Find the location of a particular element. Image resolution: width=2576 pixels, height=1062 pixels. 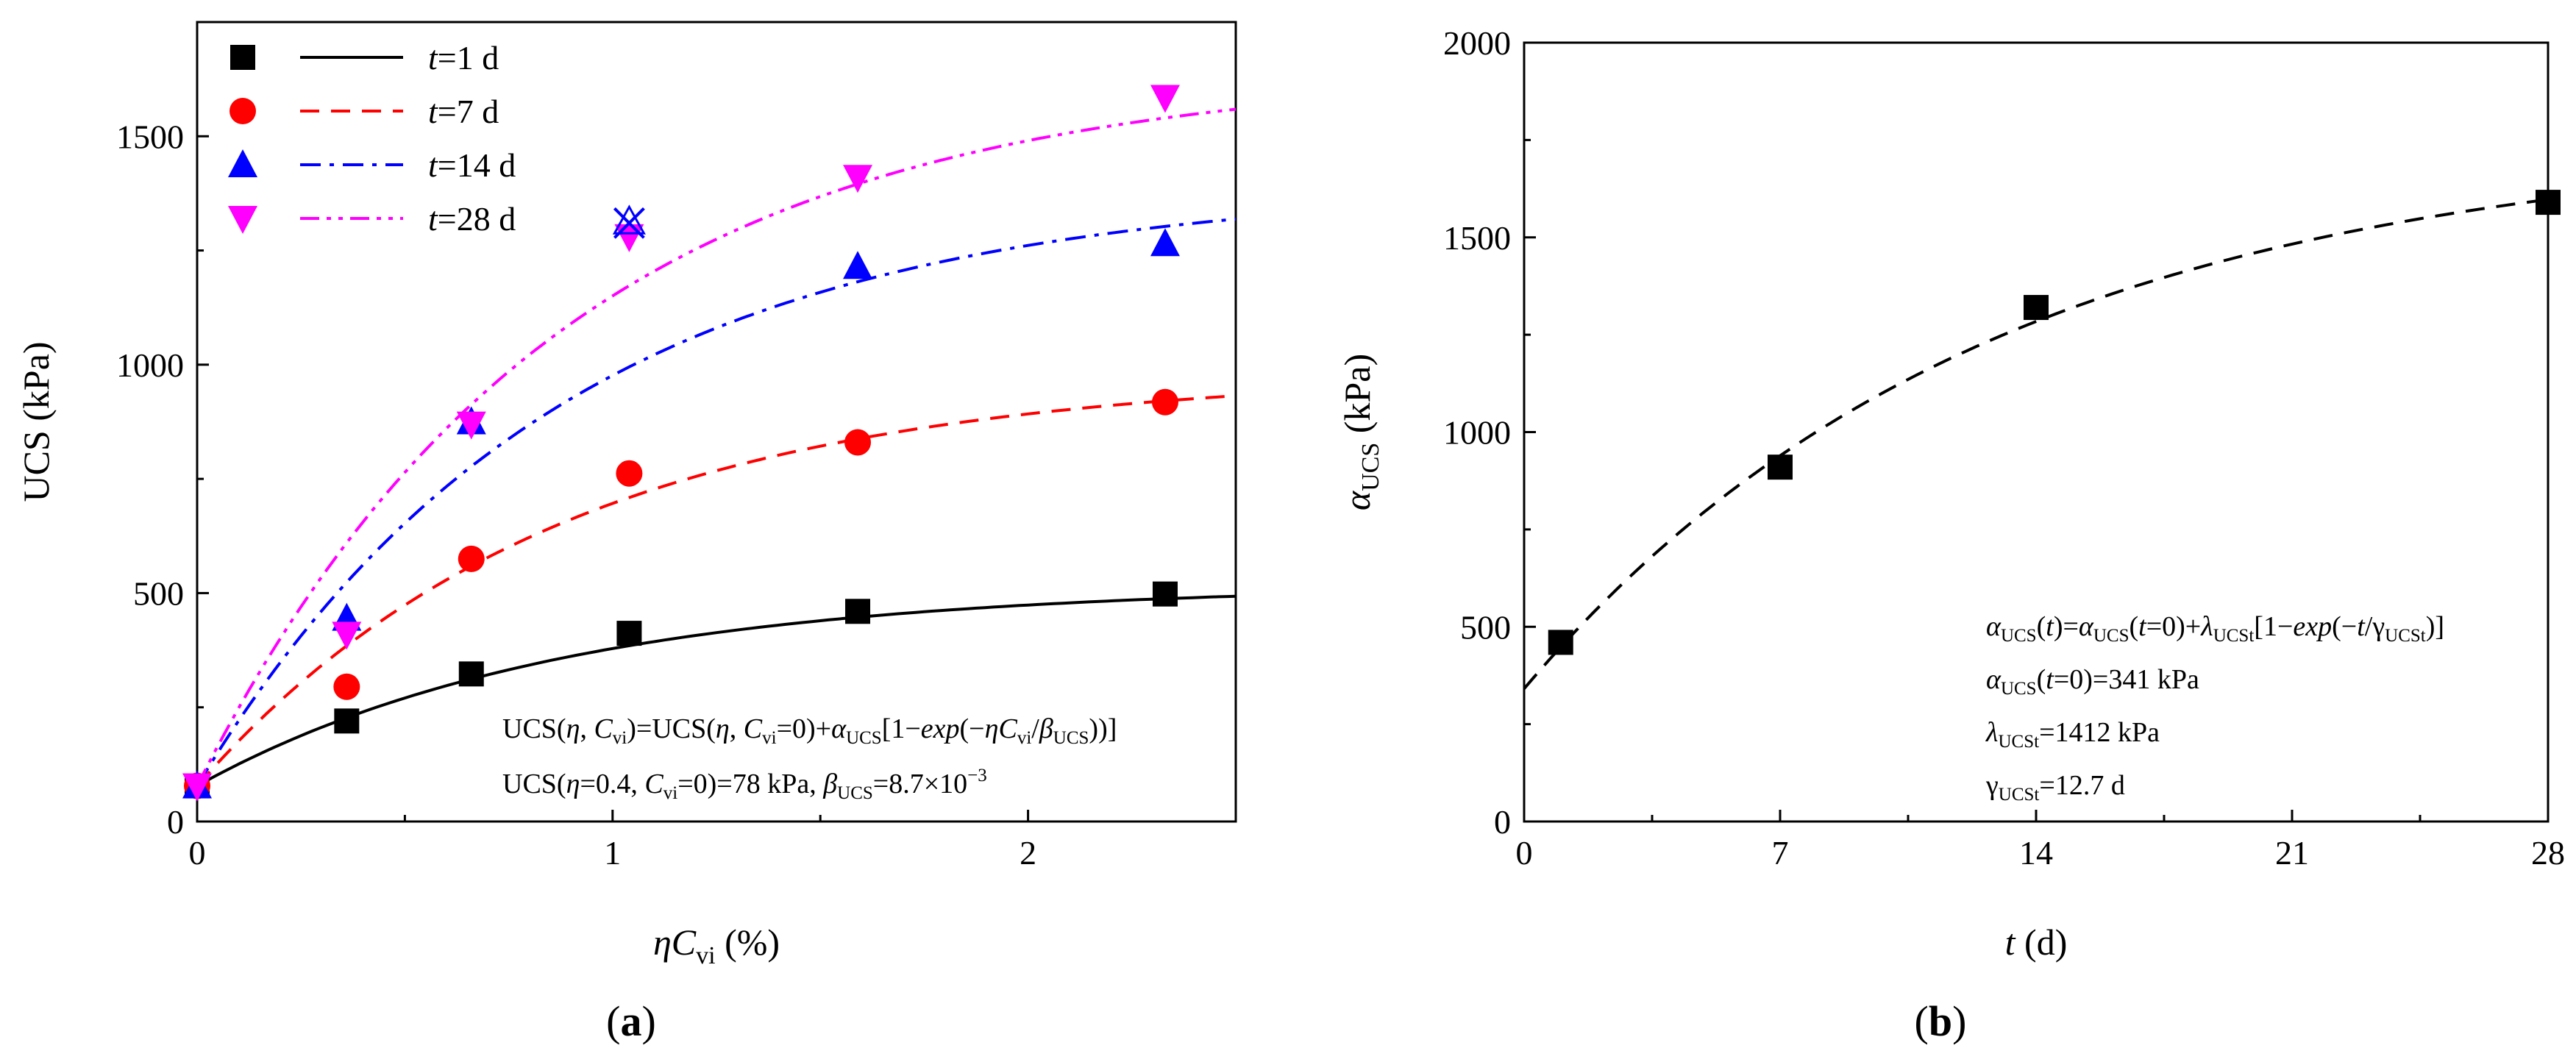

y-tick-label: 2000 is located at coordinates (1477, 43).